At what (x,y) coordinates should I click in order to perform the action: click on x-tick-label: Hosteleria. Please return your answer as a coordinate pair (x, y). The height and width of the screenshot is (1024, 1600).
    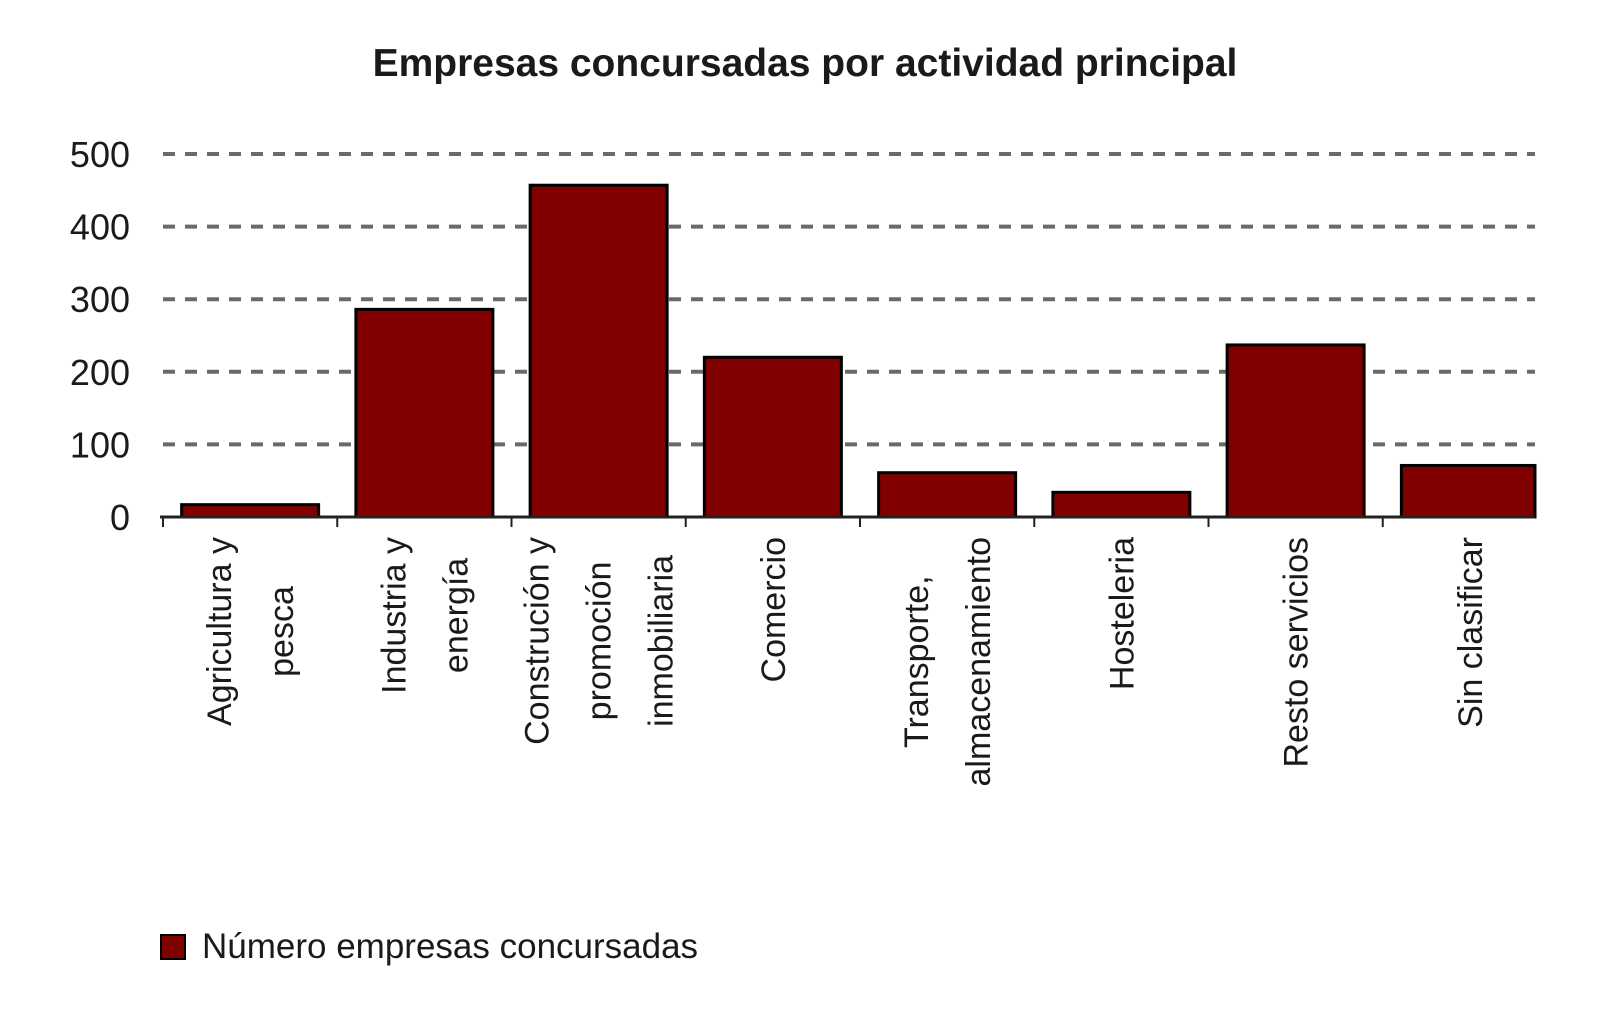
    Looking at the image, I should click on (1122, 613).